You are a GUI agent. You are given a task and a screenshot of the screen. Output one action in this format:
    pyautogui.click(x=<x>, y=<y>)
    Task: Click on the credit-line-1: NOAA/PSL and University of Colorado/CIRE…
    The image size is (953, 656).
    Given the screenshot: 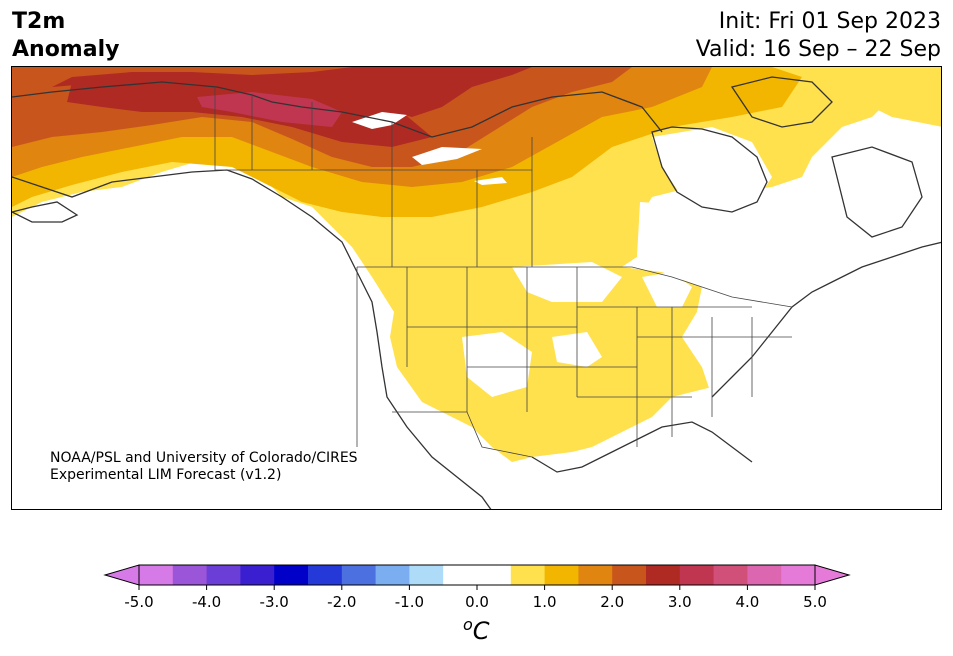 What is the action you would take?
    pyautogui.click(x=204, y=458)
    